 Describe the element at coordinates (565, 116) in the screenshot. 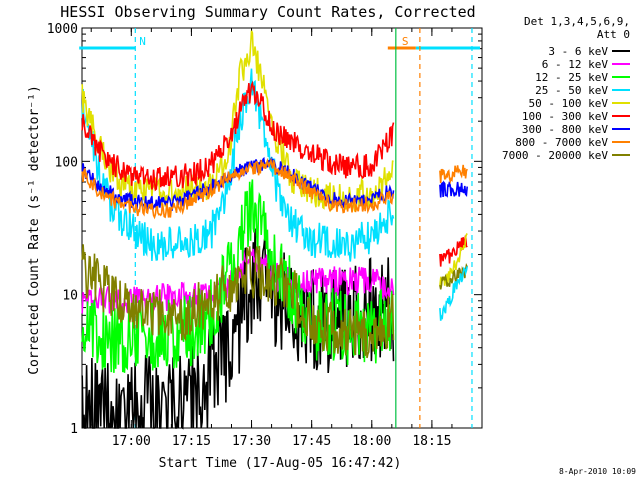

I see `legend-label: 100 - 300 keV` at that location.